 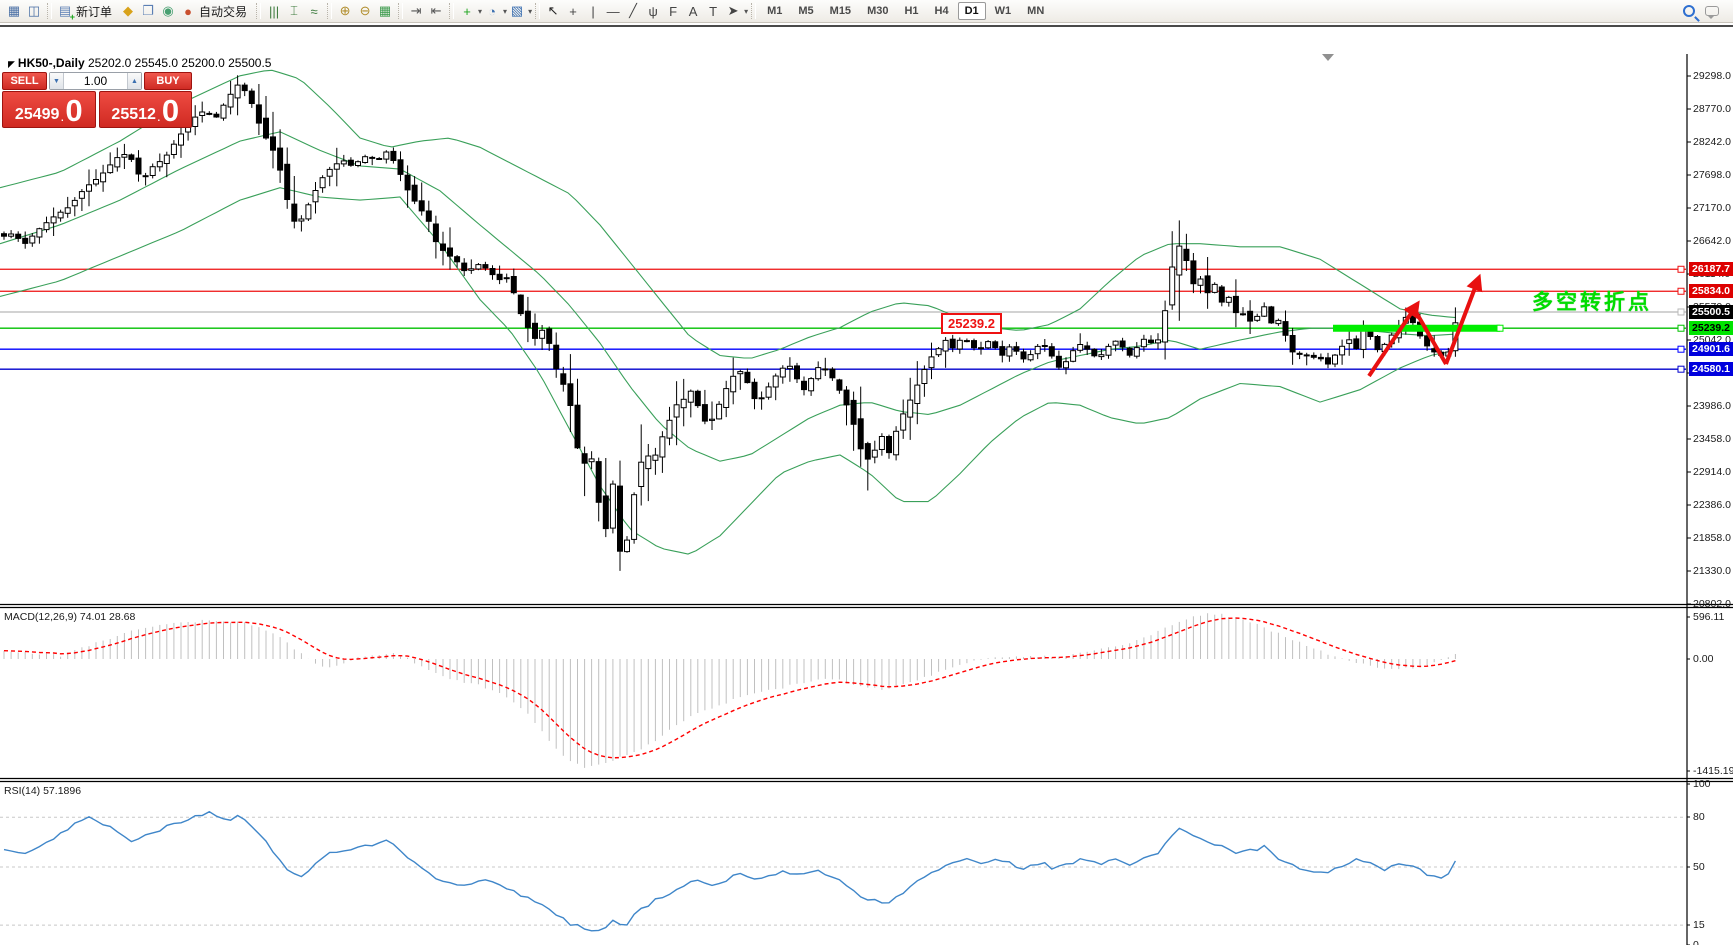 What do you see at coordinates (806, 11) in the screenshot?
I see `timeframe-M5: M5` at bounding box center [806, 11].